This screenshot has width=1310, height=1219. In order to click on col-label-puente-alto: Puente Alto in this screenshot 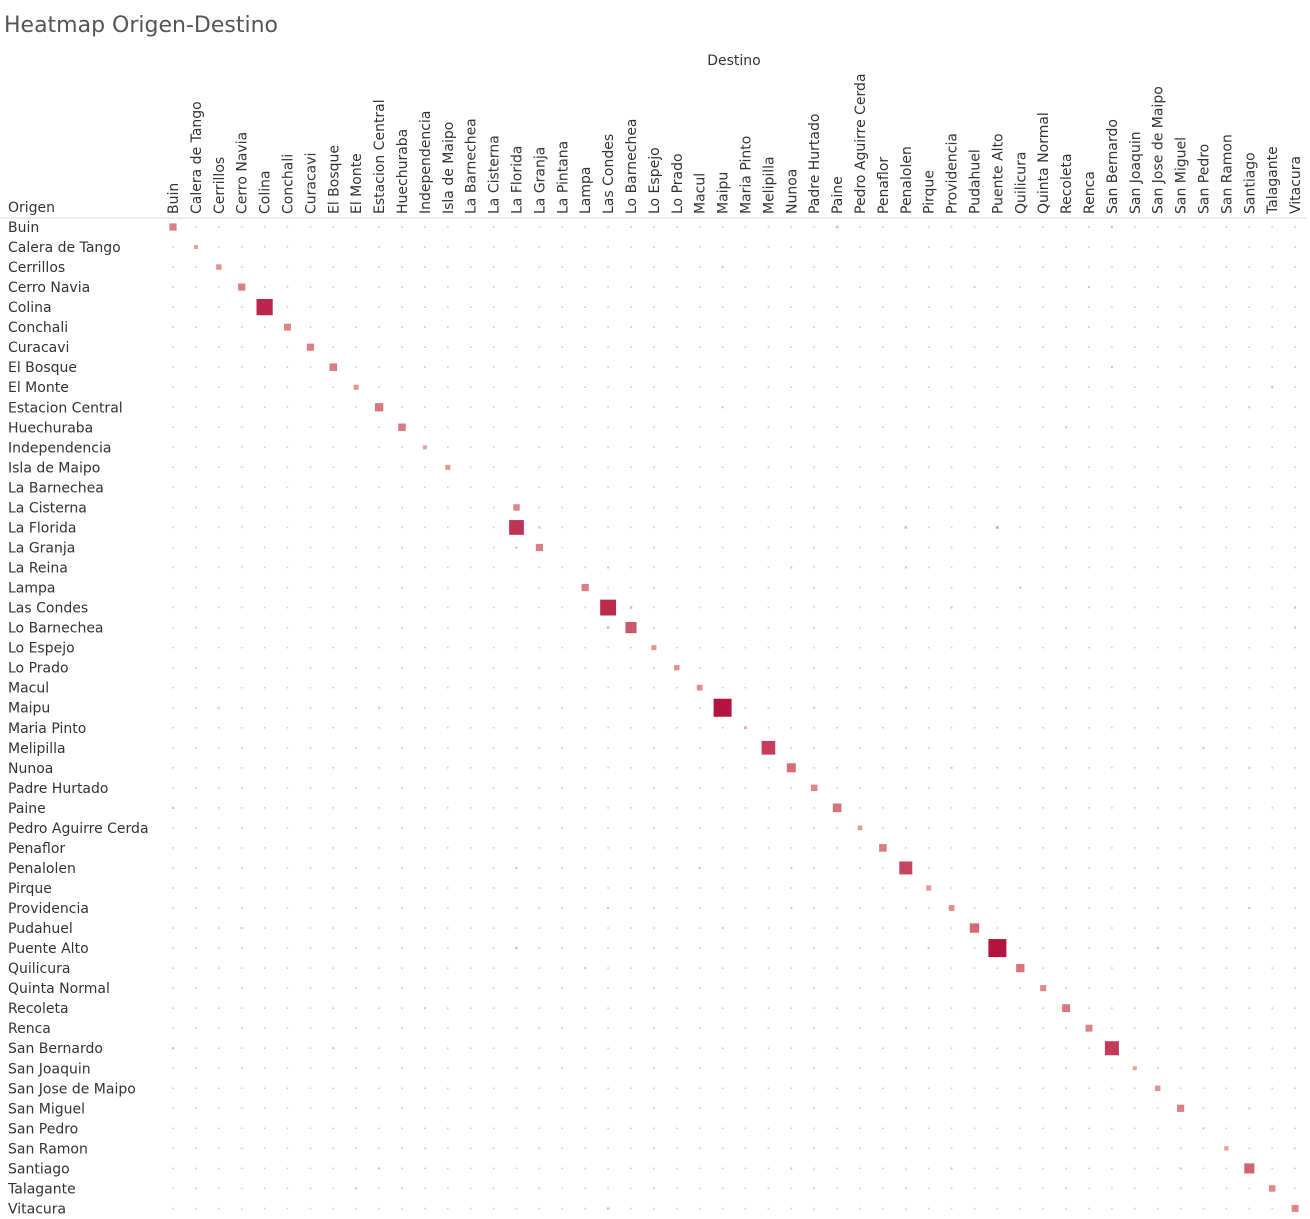, I will do `click(998, 173)`.